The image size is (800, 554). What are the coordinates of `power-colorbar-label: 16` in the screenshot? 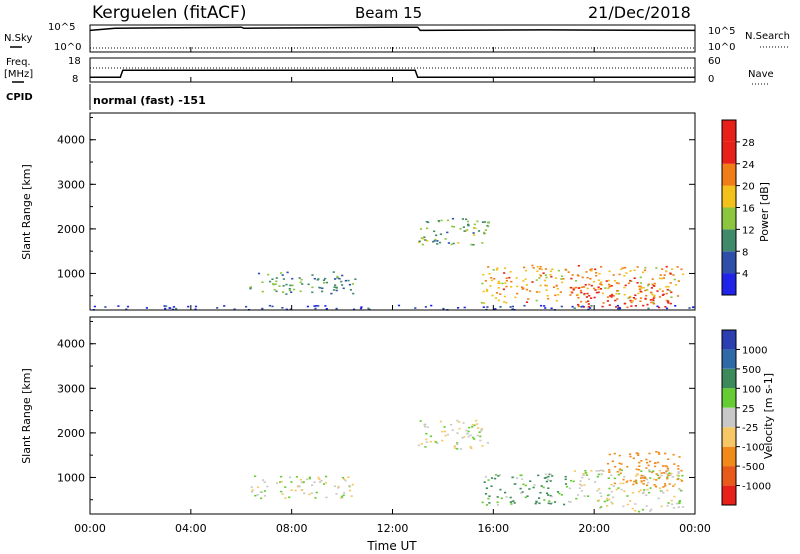 It's located at (748, 209).